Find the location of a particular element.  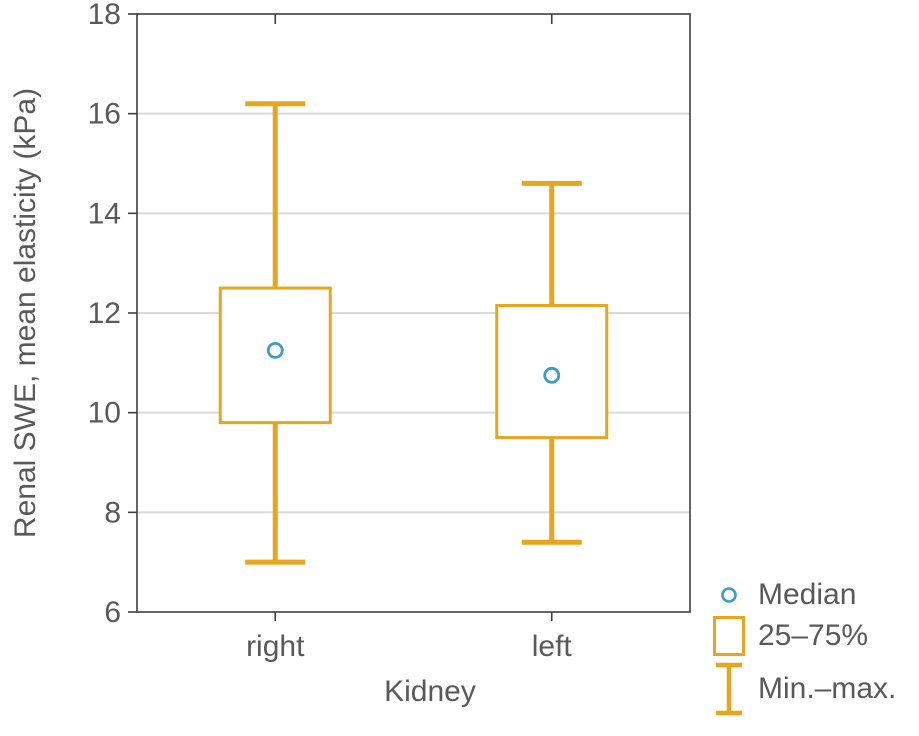

y-tick-label: 10 is located at coordinates (104, 413).